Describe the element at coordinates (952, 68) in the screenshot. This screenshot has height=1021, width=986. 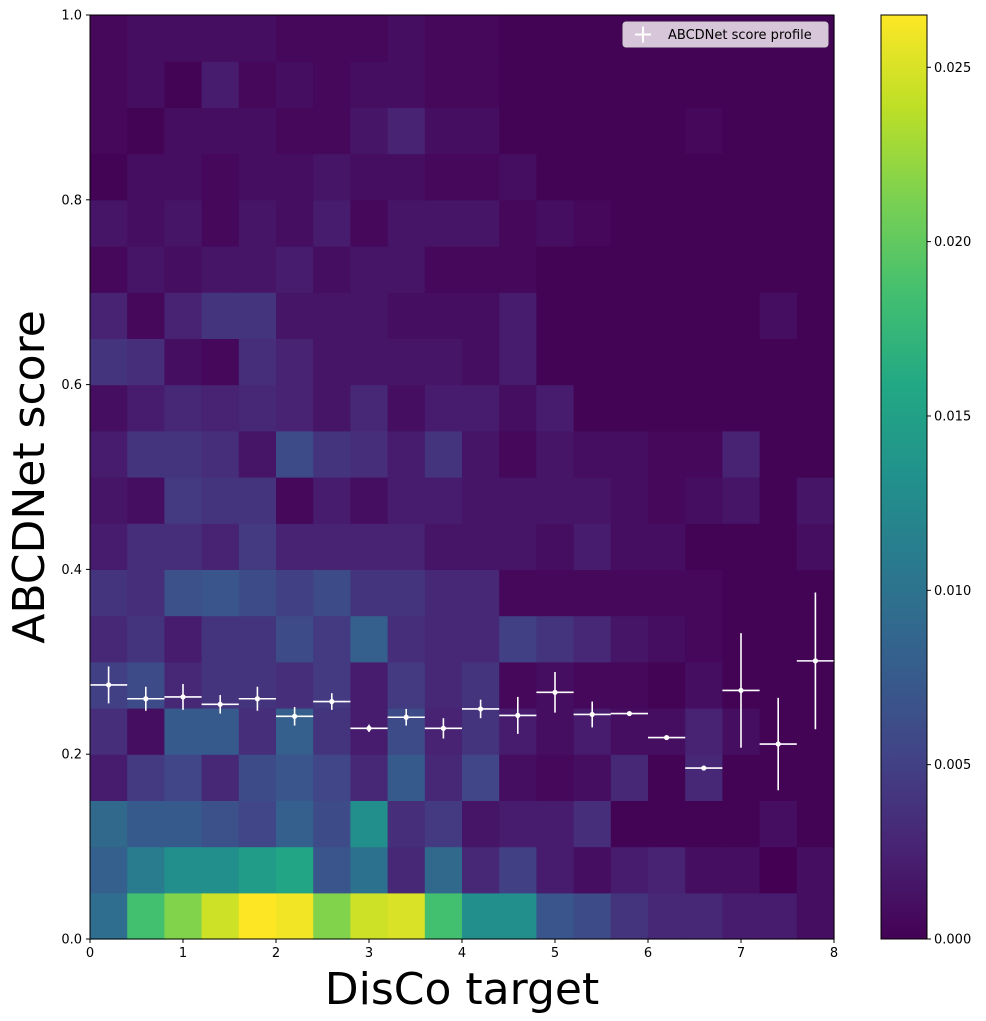
I see `colorbar-tick-label: 0.025` at that location.